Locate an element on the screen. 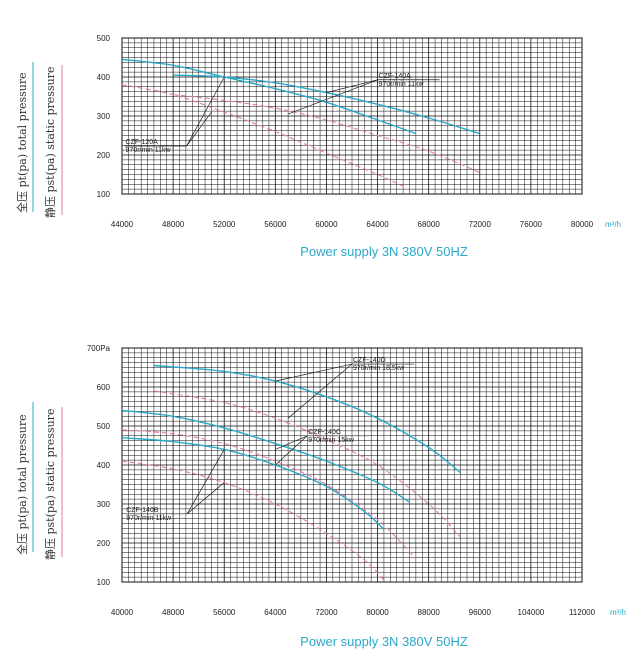  model-name: CZF-140D is located at coordinates (369, 360).